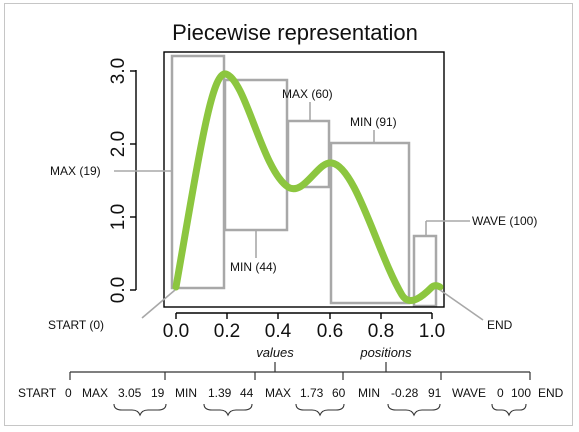 Image resolution: width=579 pixels, height=432 pixels. I want to click on seq-max1-val: 3.05, so click(130, 393).